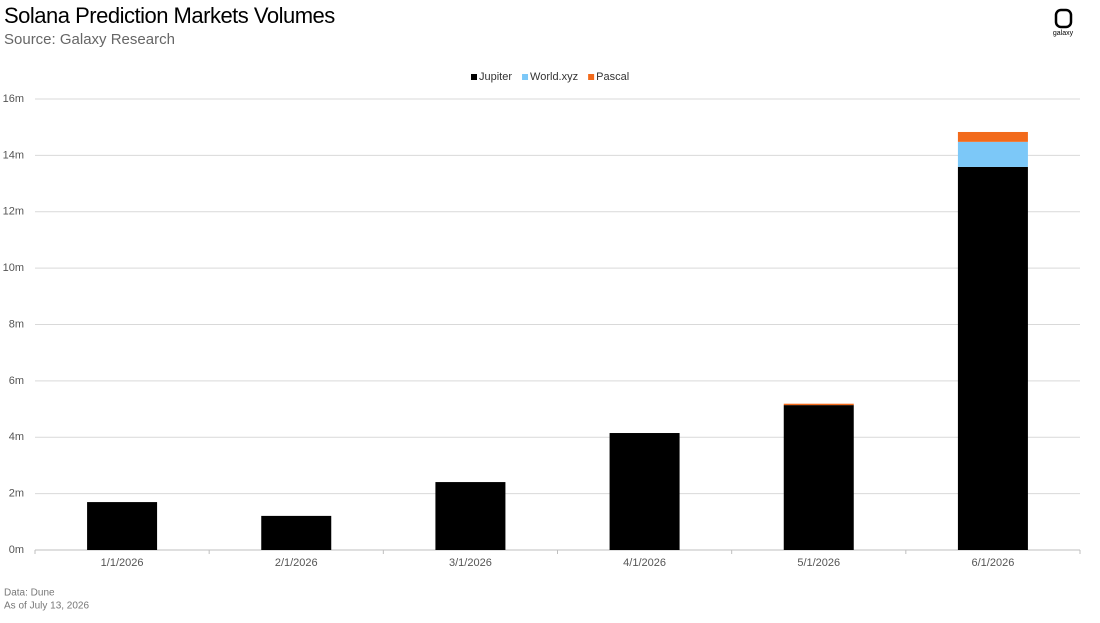 The width and height of the screenshot is (1100, 623). I want to click on x-tick-label: 6/1/2026, so click(993, 563).